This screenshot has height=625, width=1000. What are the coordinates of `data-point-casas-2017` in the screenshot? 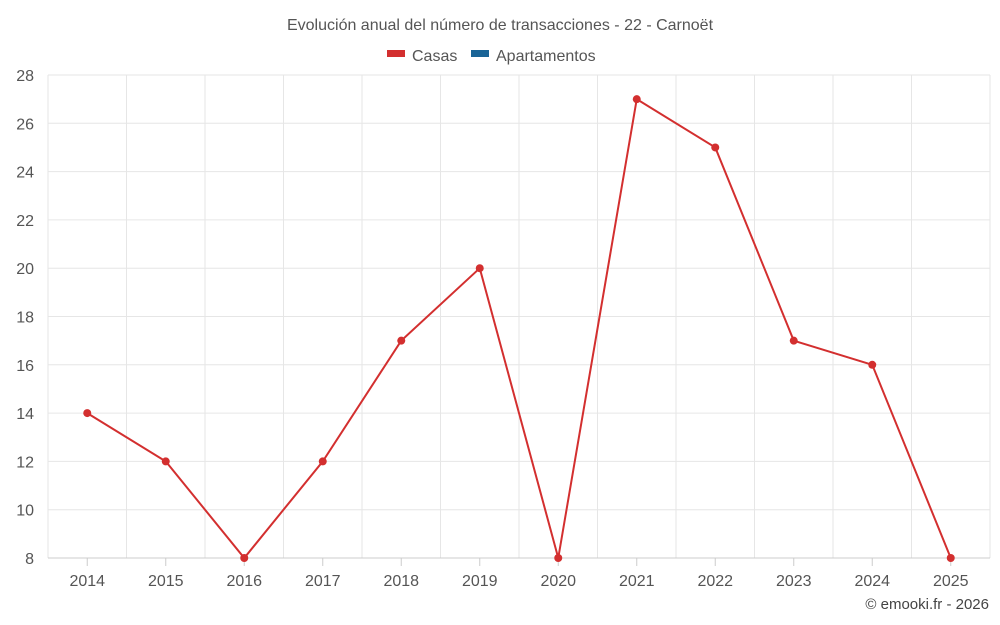 It's located at (322, 461).